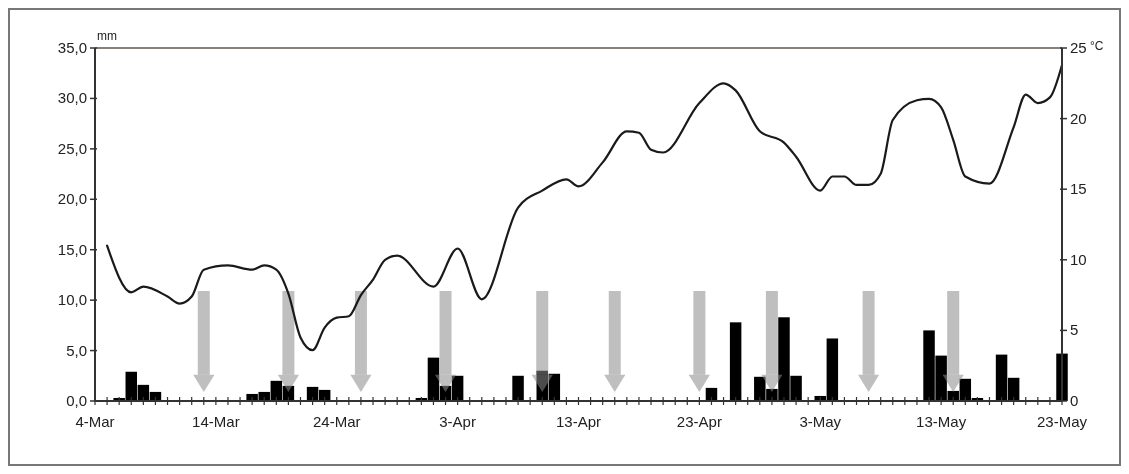  Describe the element at coordinates (1078, 118) in the screenshot. I see `y2-tick-label: 20` at that location.